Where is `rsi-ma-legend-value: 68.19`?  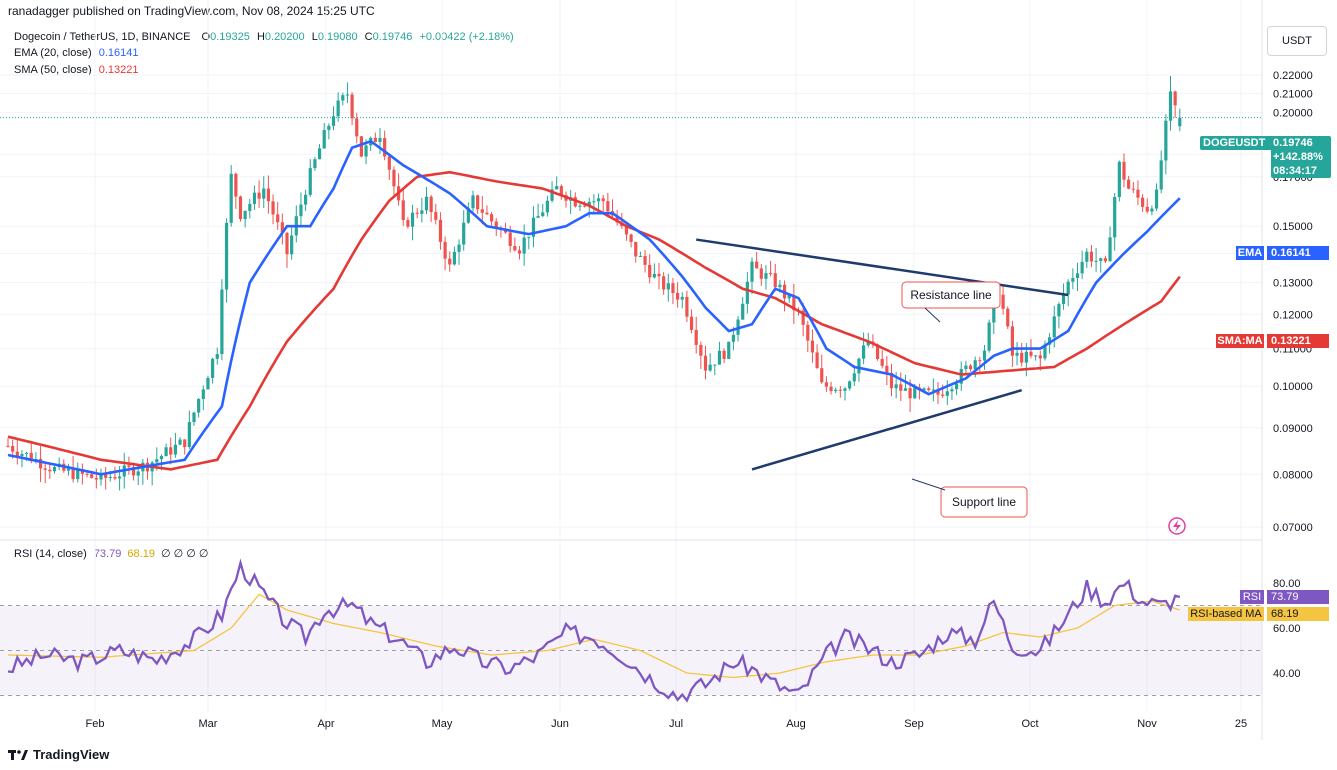
rsi-ma-legend-value: 68.19 is located at coordinates (141, 554).